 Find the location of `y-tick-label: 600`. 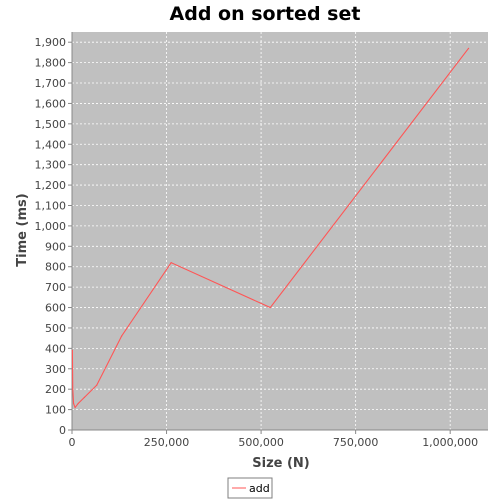

y-tick-label: 600 is located at coordinates (55, 308).